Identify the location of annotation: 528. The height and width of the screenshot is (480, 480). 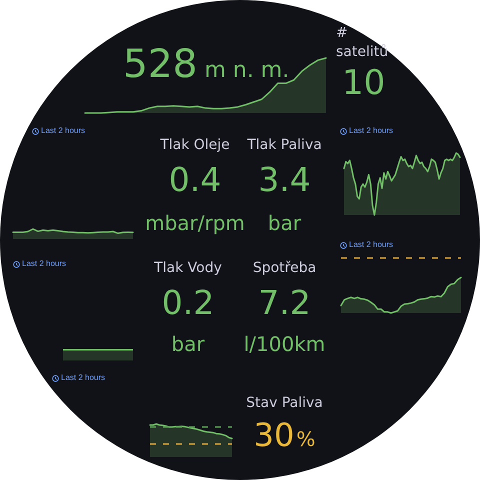
(160, 64).